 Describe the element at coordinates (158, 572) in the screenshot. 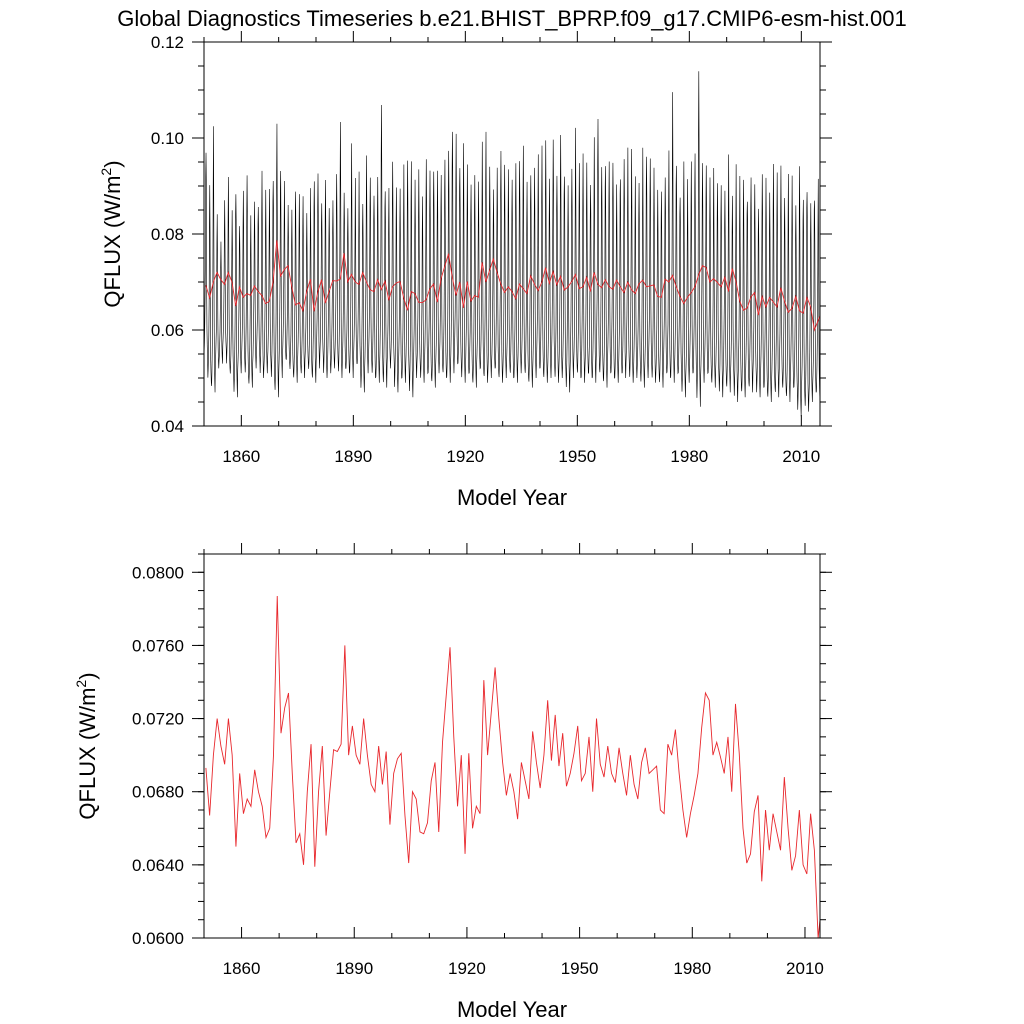

I see `y-tick-label: 0.0800` at that location.